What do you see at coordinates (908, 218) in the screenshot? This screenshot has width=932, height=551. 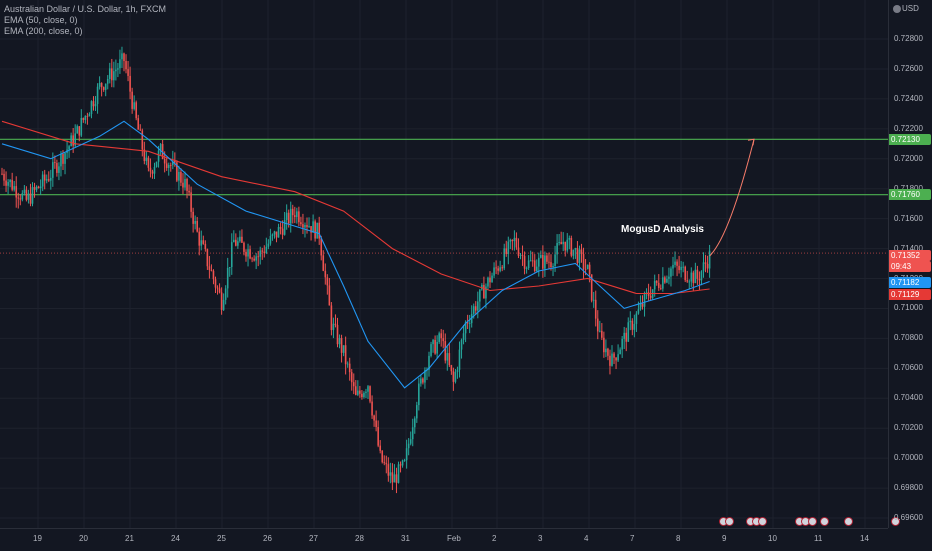 I see `price-tick-label: 0.71600` at bounding box center [908, 218].